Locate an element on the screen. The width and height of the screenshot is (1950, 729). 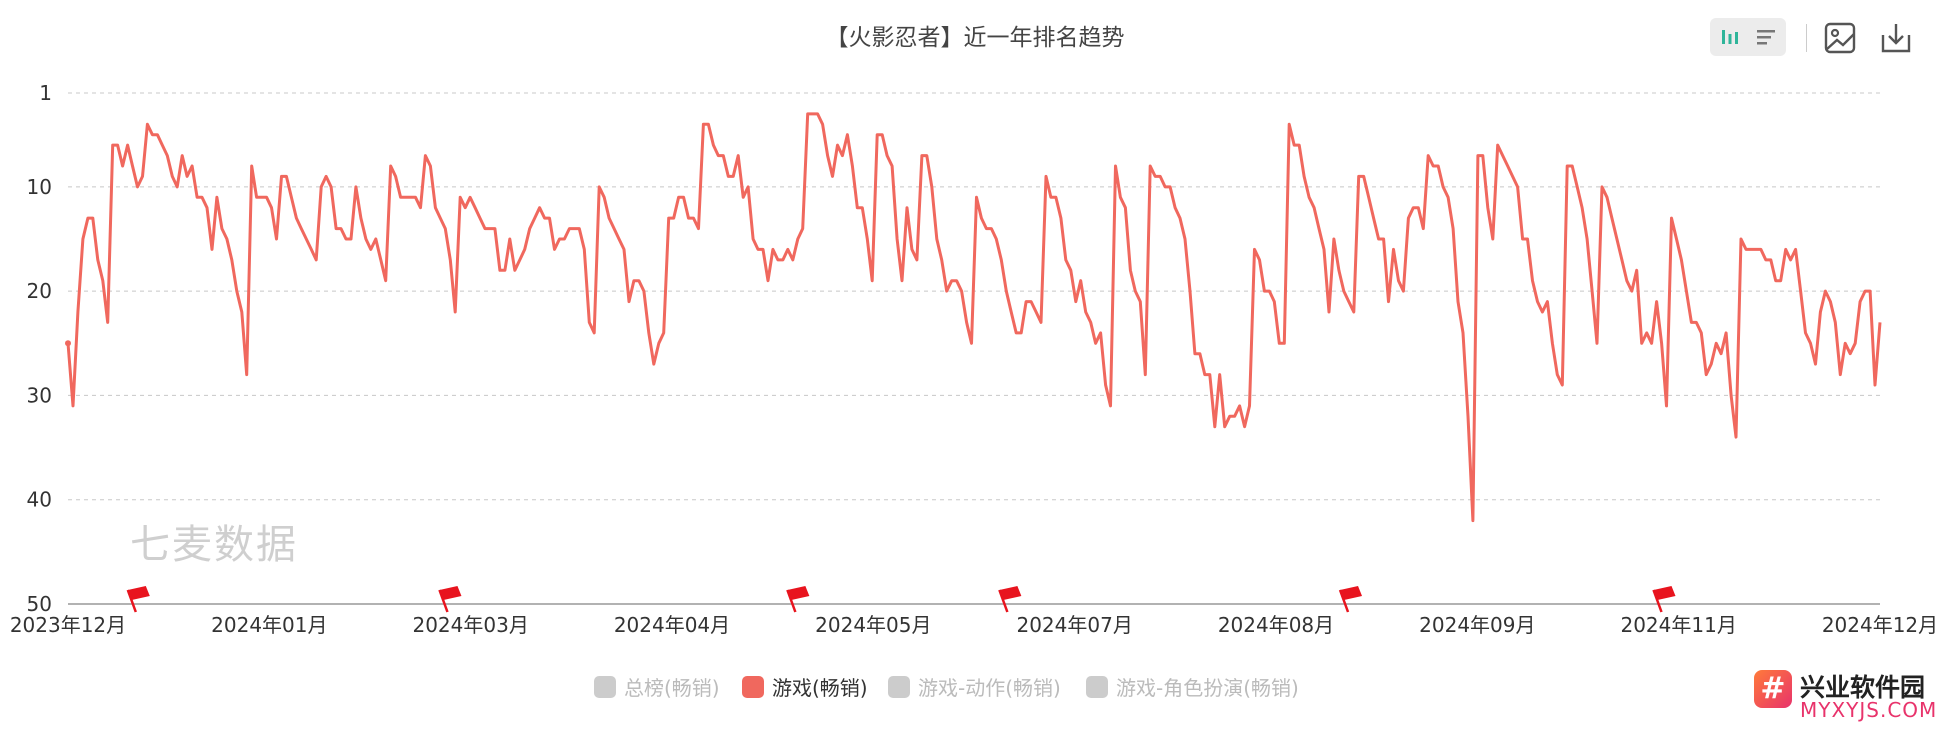
view-toggle-group is located at coordinates (1748, 37).